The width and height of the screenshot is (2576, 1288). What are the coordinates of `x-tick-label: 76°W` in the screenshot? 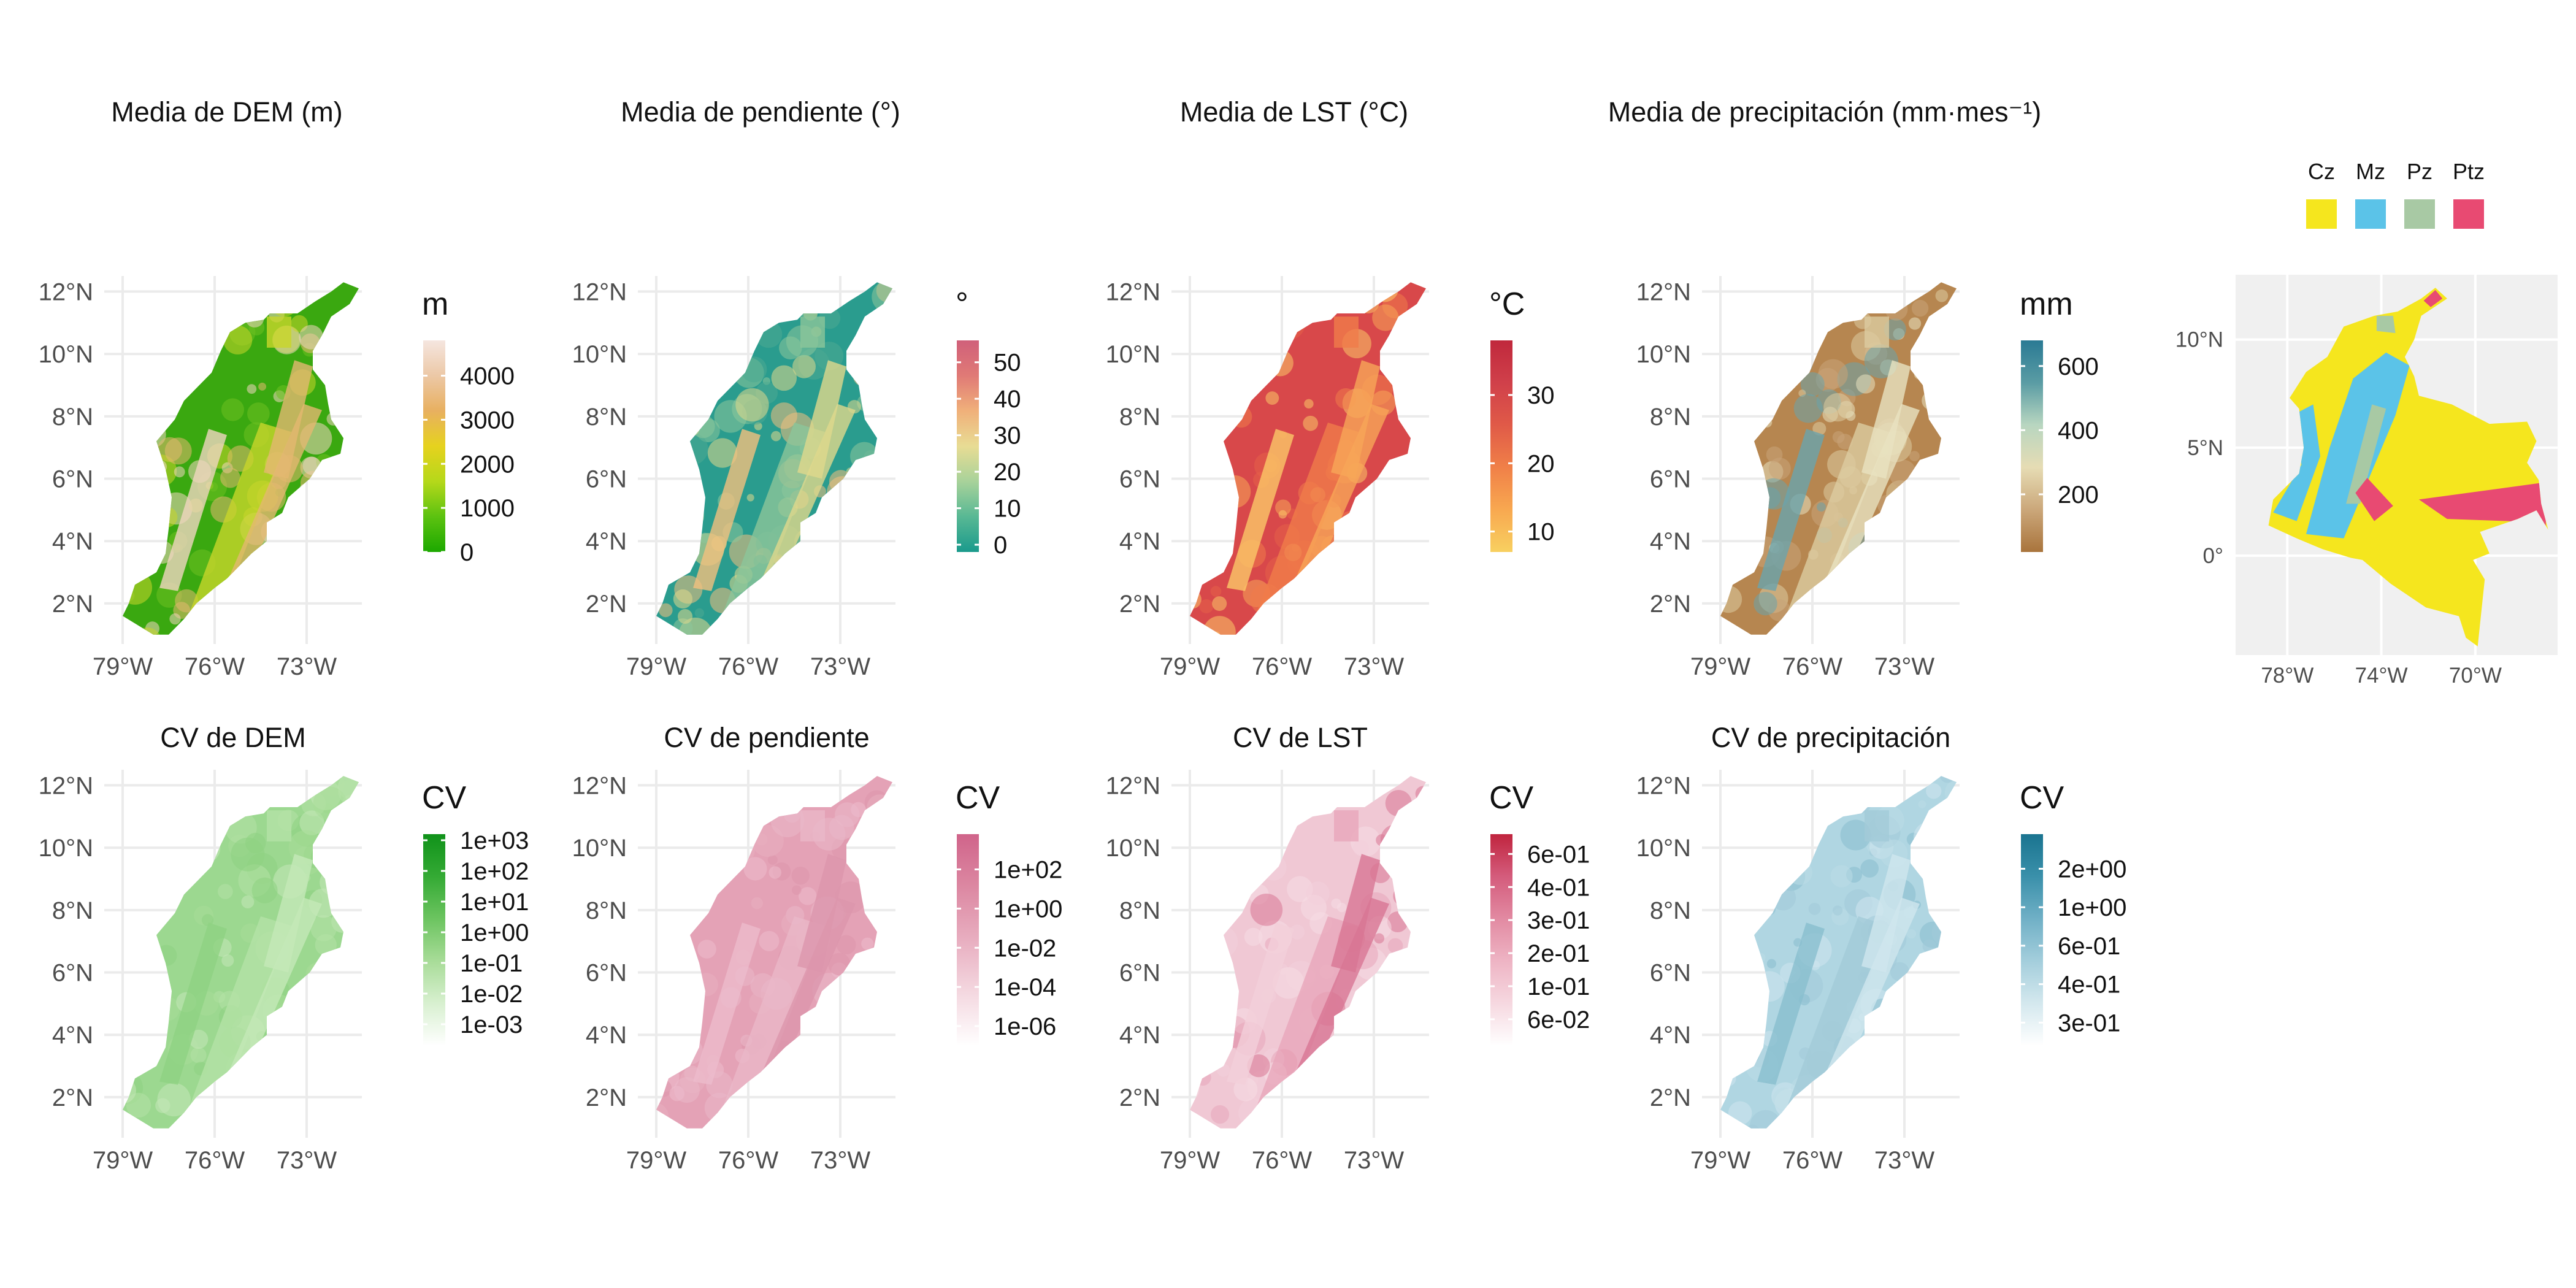 It's located at (748, 1160).